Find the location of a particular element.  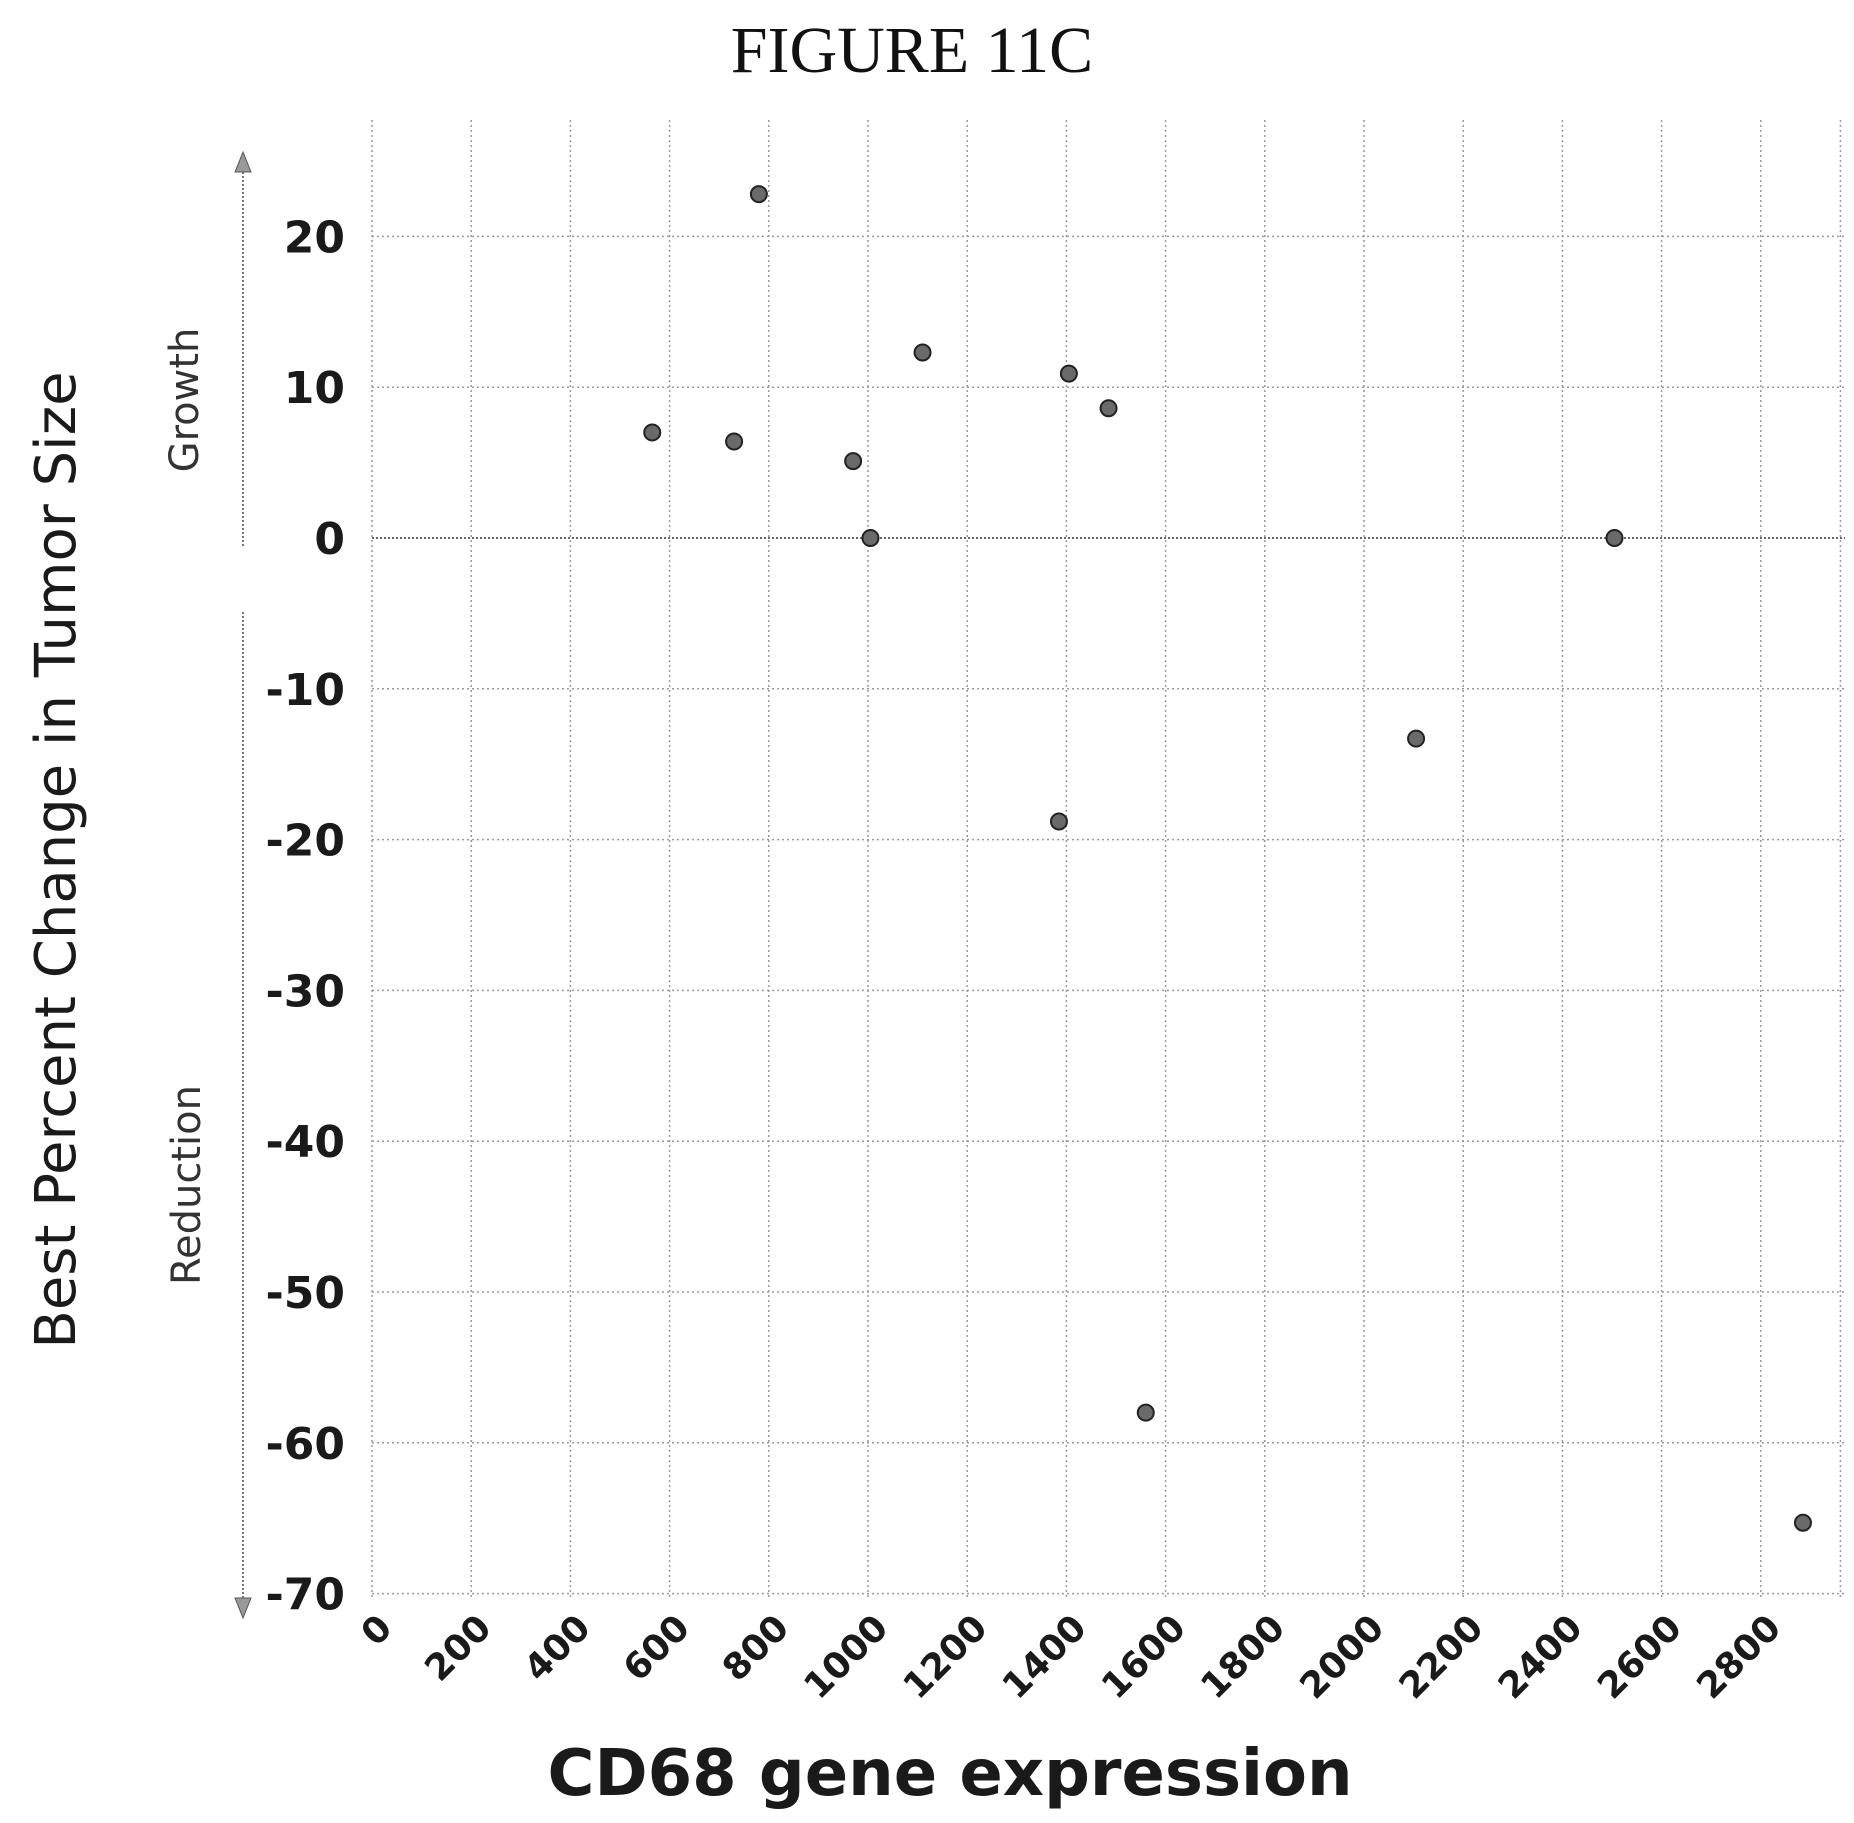

y-axis-label: Best Percent Change in Tumor Size is located at coordinates (56, 859).